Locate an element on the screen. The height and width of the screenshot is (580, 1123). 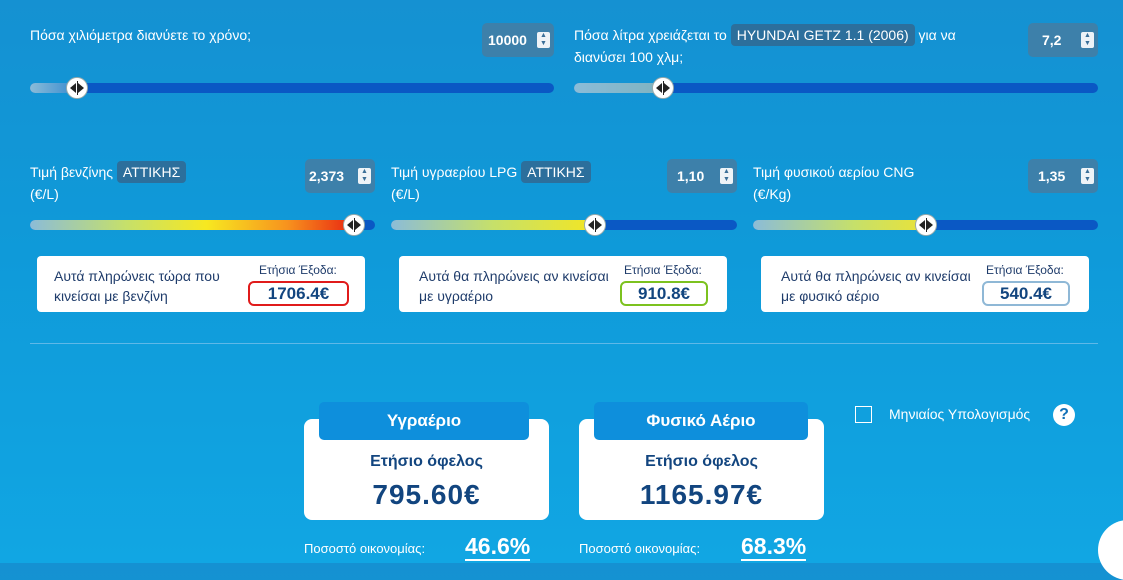
cng-price-slider is located at coordinates (925, 225).